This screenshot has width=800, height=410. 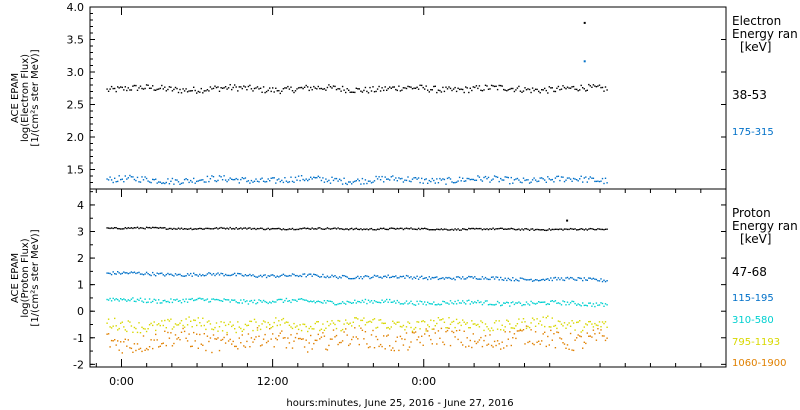 What do you see at coordinates (765, 226) in the screenshot?
I see `proton-legend-subtitle: Energy ran` at bounding box center [765, 226].